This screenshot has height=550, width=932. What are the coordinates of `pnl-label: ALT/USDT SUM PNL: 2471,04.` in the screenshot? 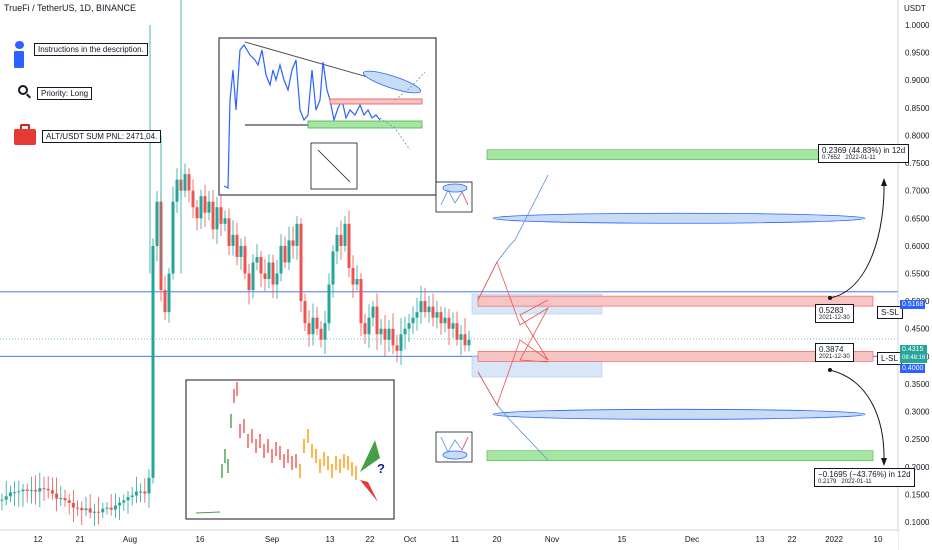 It's located at (102, 136).